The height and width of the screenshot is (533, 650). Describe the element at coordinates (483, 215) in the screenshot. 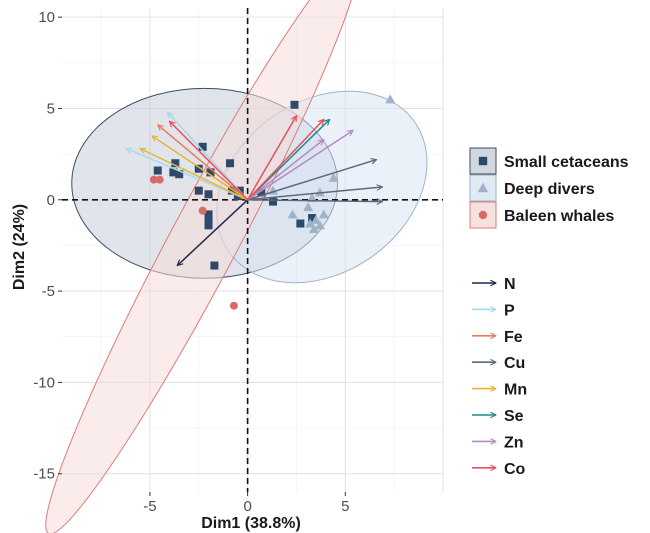

I see `legend-marker-baleen-whales` at that location.